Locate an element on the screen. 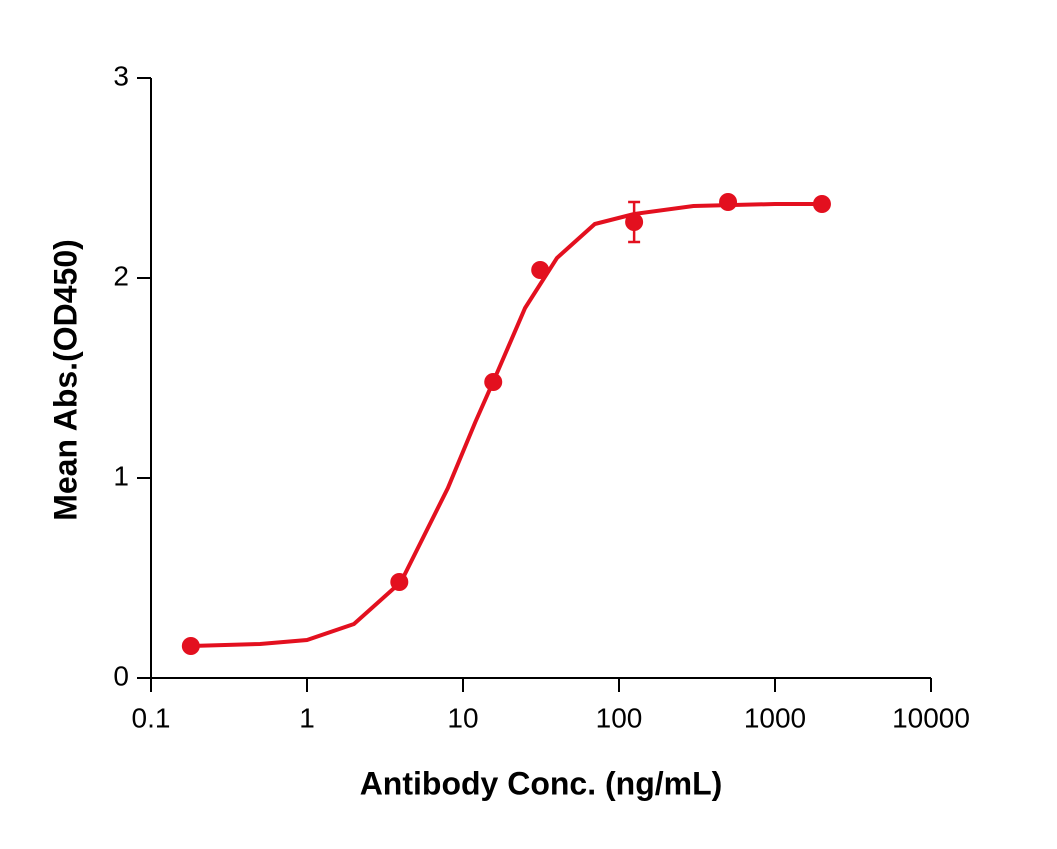 The width and height of the screenshot is (1057, 849). y-tick-label: 0 is located at coordinates (121, 675).